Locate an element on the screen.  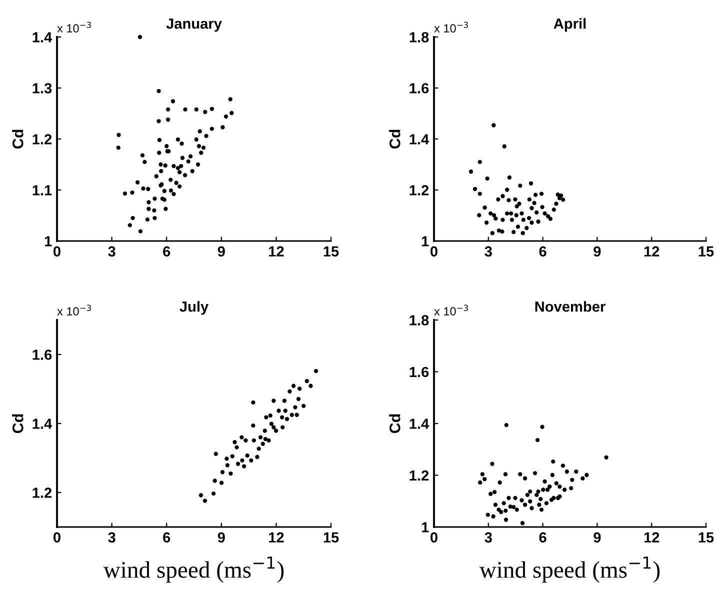
chart-title: November is located at coordinates (570, 306).